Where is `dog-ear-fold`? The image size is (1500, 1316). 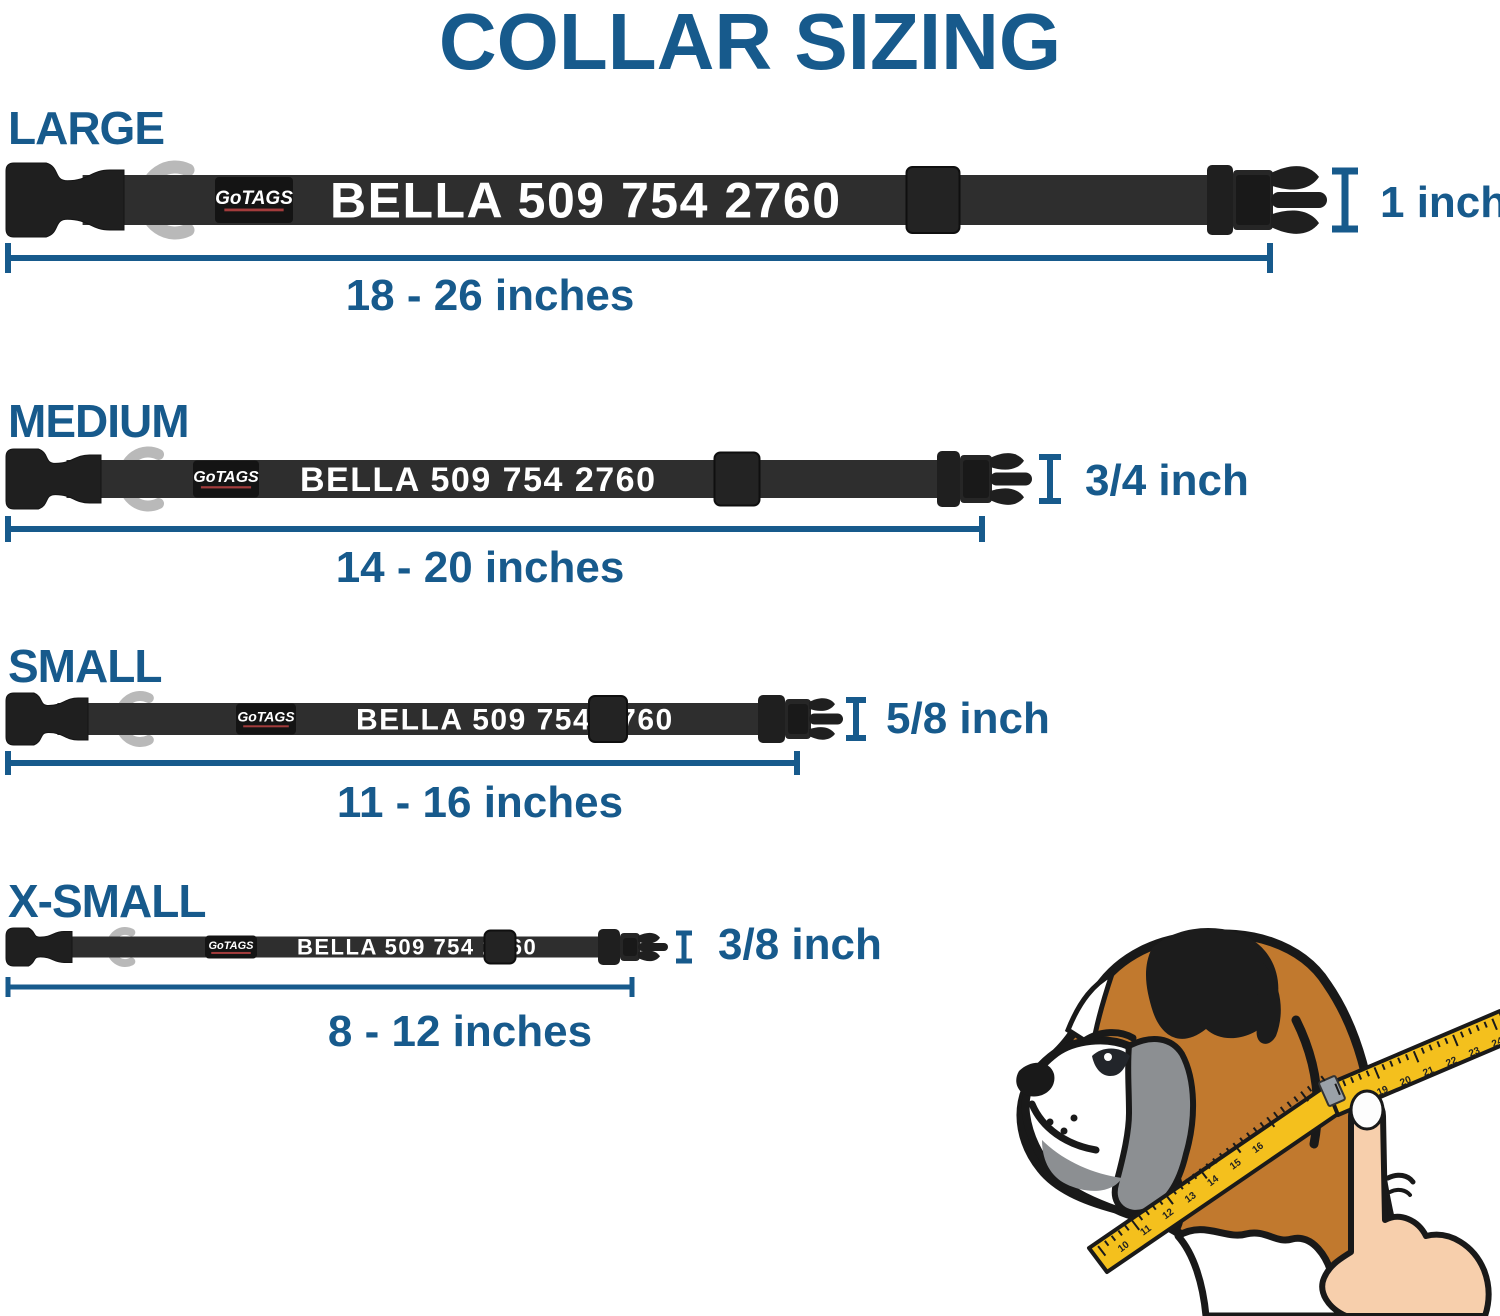
dog-ear-fold is located at coordinates (1265, 1003).